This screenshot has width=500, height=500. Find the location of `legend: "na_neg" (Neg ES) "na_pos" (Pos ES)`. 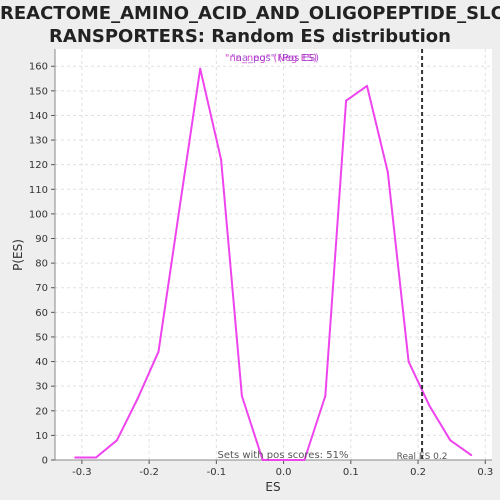

legend: "na_neg" (Neg ES) "na_pos" (Pos ES) is located at coordinates (272, 58).